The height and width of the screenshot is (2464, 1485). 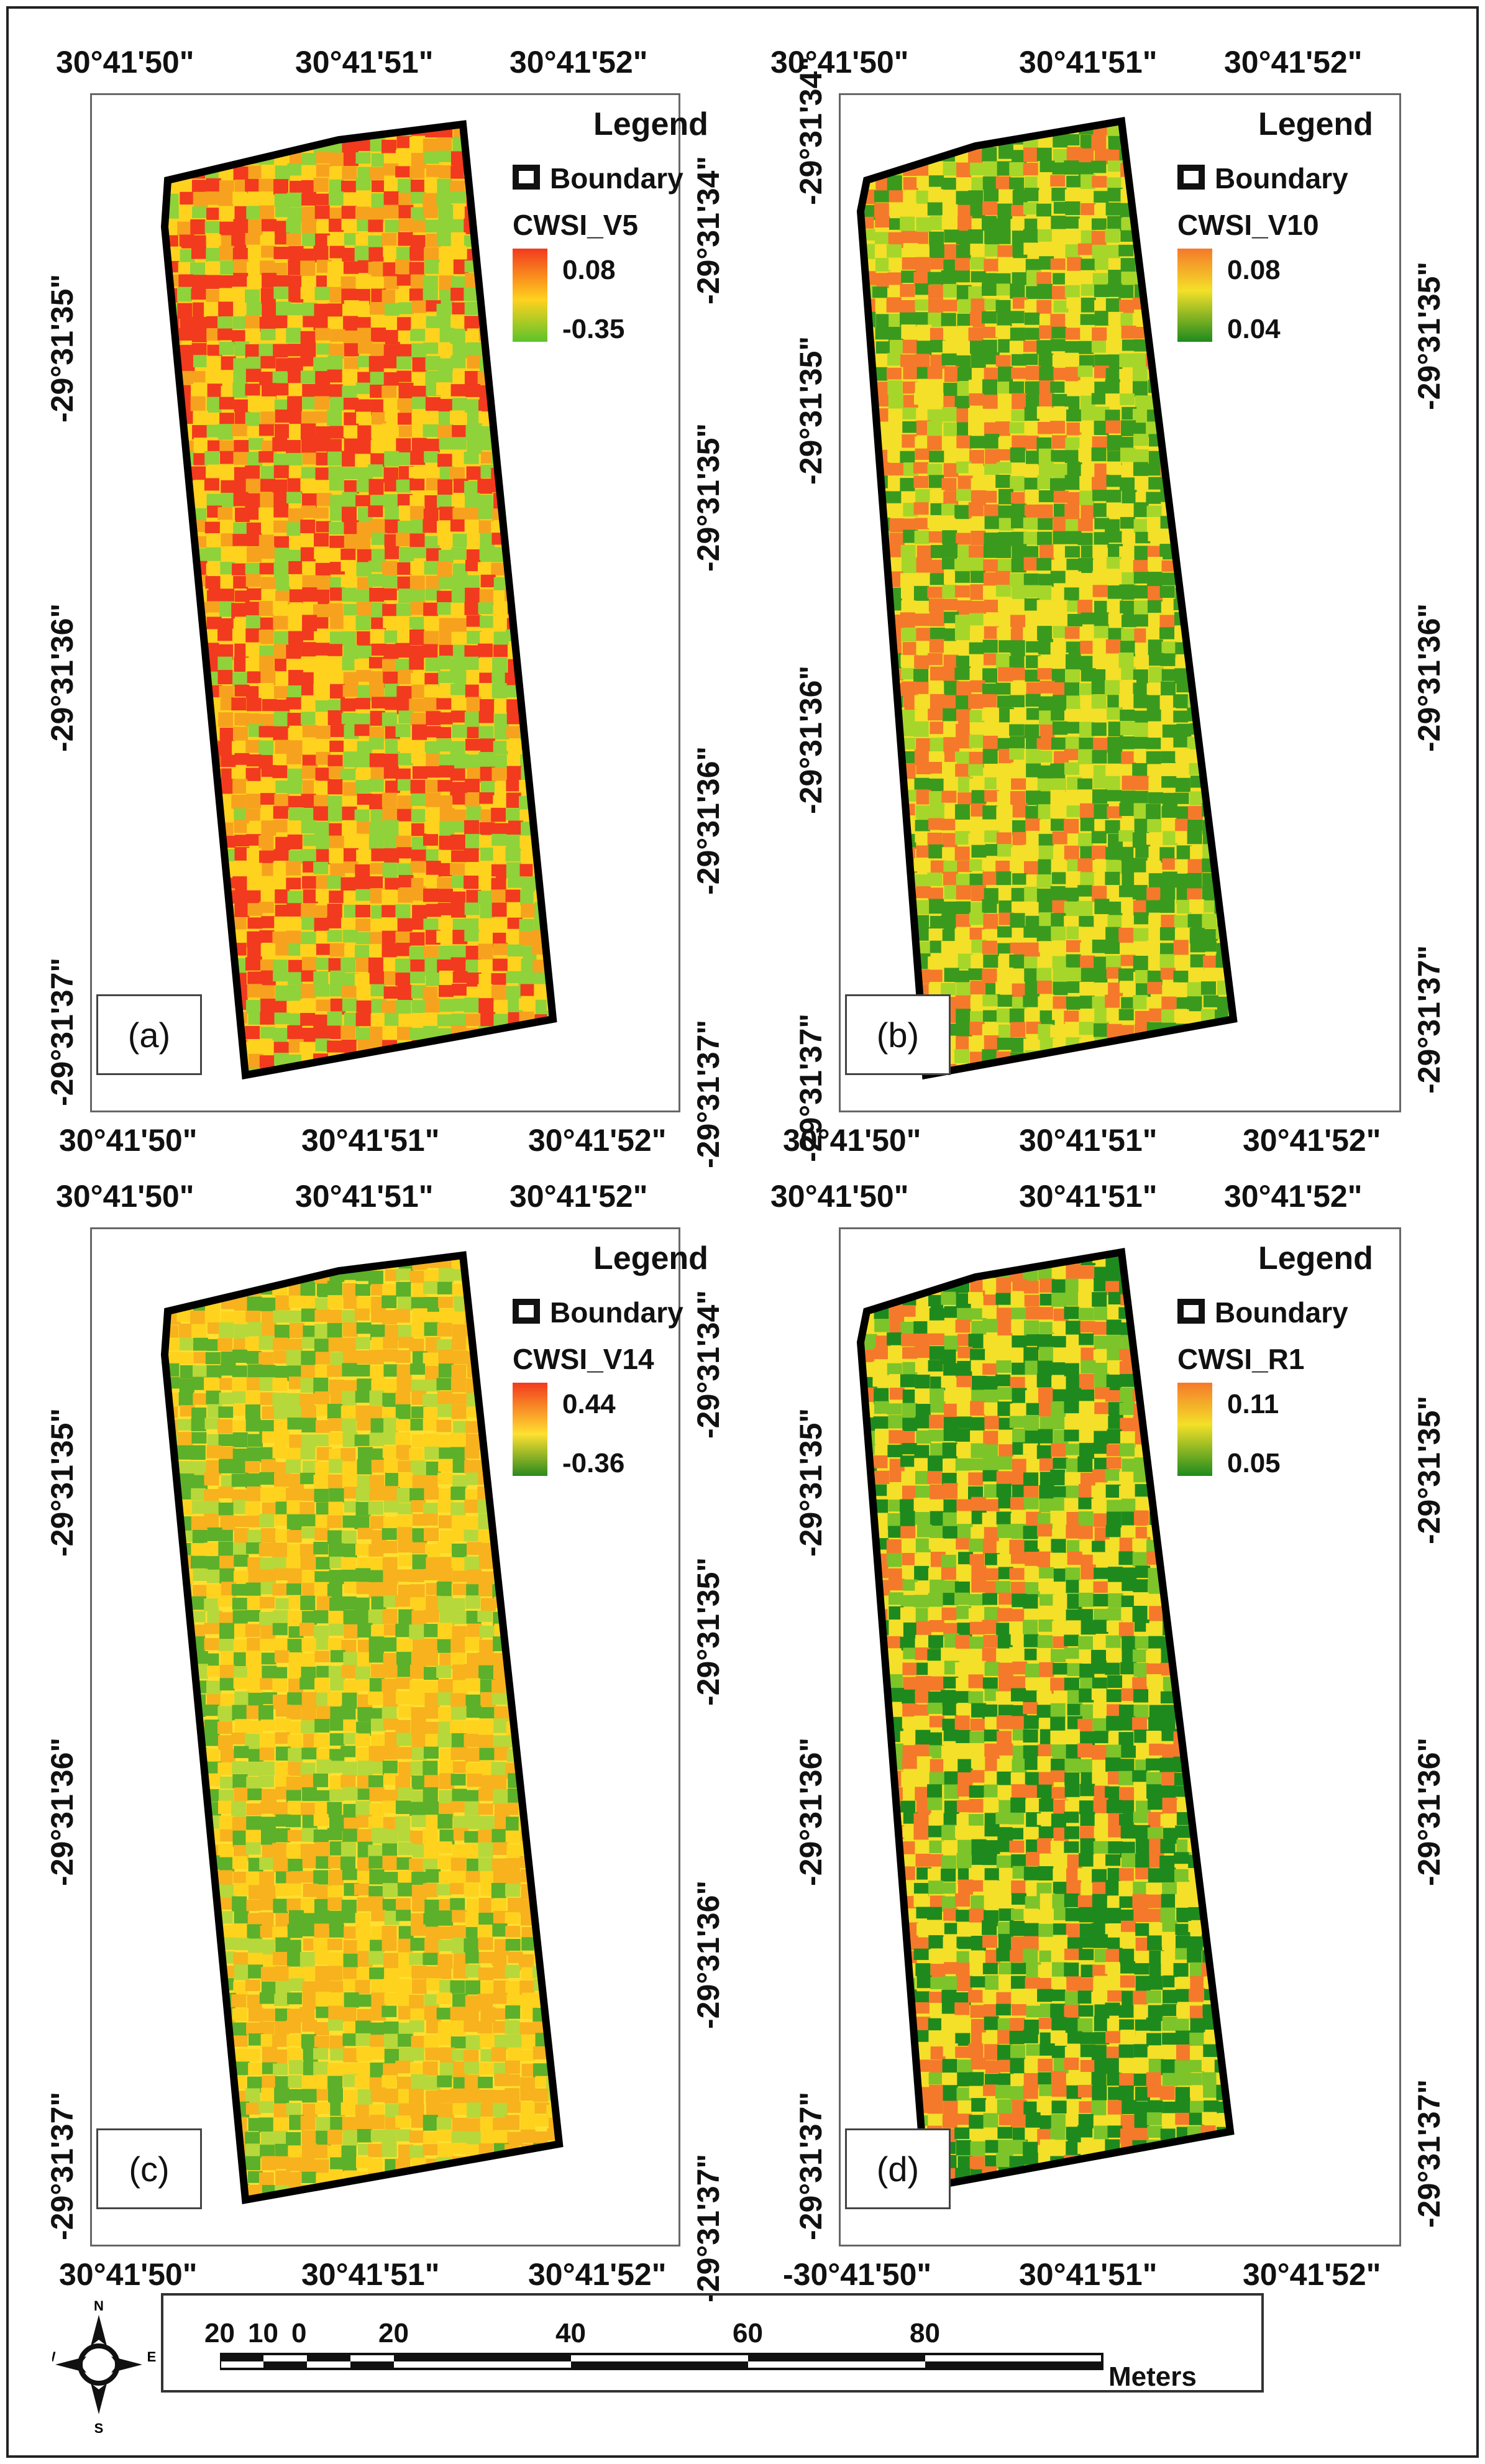 I want to click on left-latitude-label-c-0: -29°31'35", so click(x=63, y=1482).